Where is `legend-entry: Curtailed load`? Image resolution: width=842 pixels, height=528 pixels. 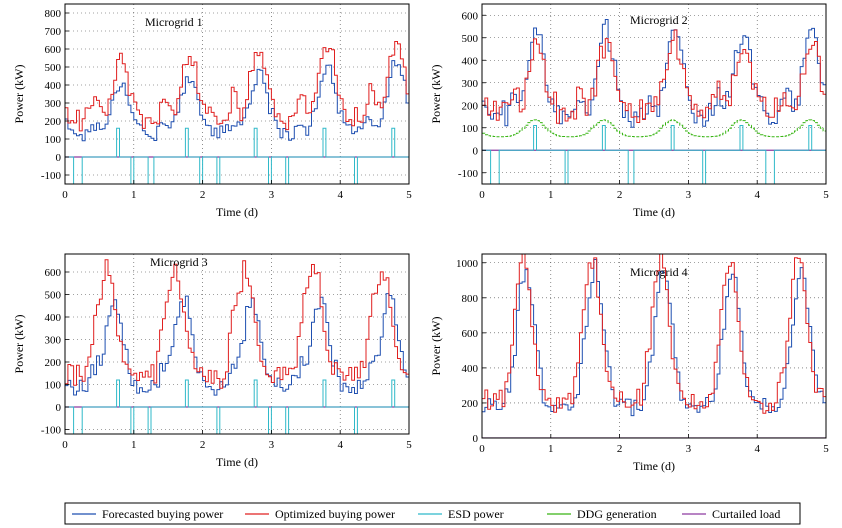
legend-entry: Curtailed load is located at coordinates (731, 514).